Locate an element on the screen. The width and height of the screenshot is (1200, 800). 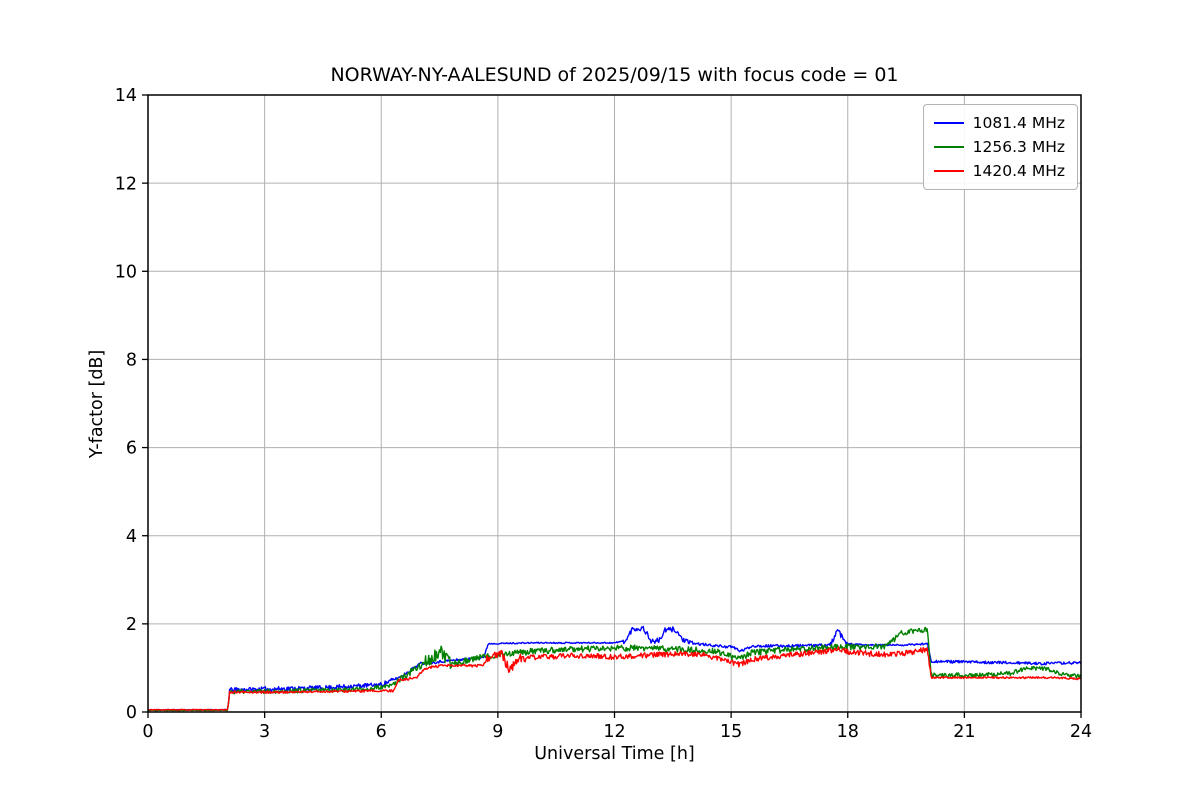
y-tick-label: 6 is located at coordinates (131, 449).